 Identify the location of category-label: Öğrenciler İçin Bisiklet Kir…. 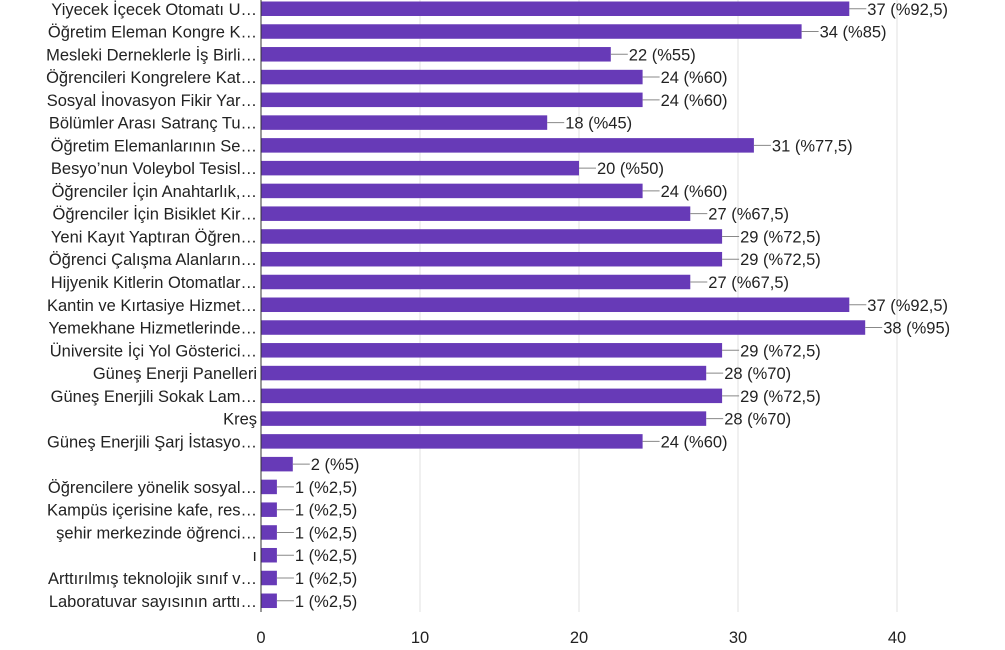
(155, 214).